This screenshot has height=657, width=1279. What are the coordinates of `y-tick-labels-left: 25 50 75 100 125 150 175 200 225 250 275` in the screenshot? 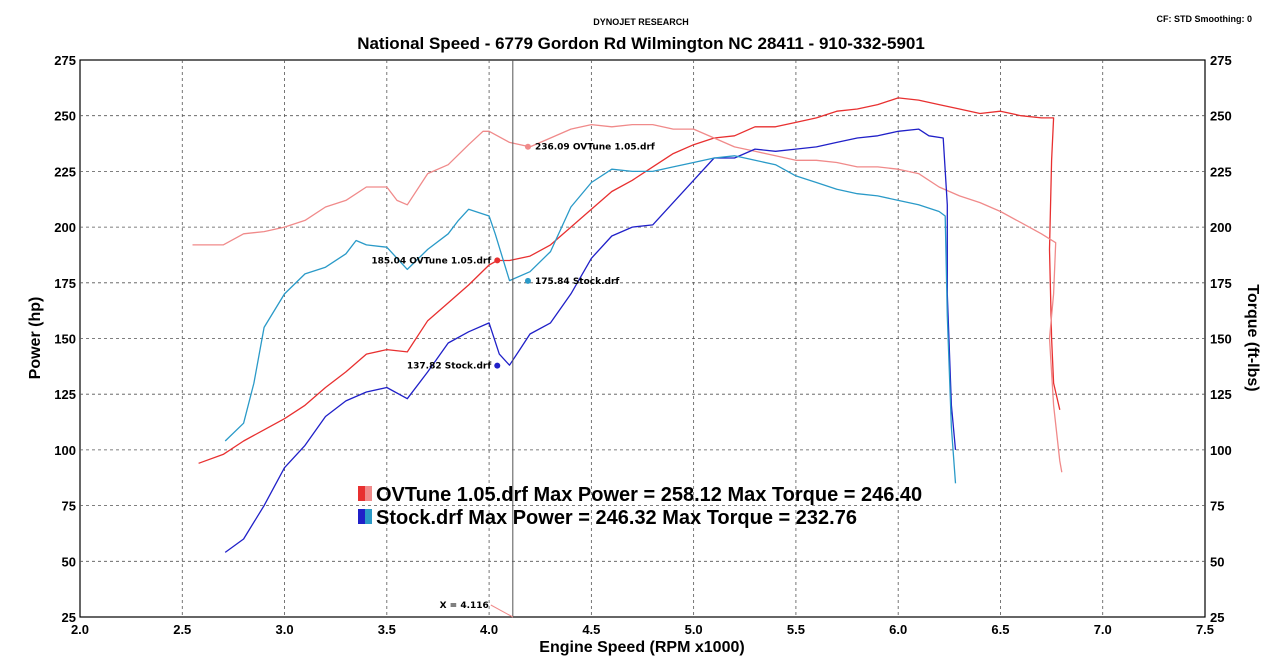 It's located at (65, 339).